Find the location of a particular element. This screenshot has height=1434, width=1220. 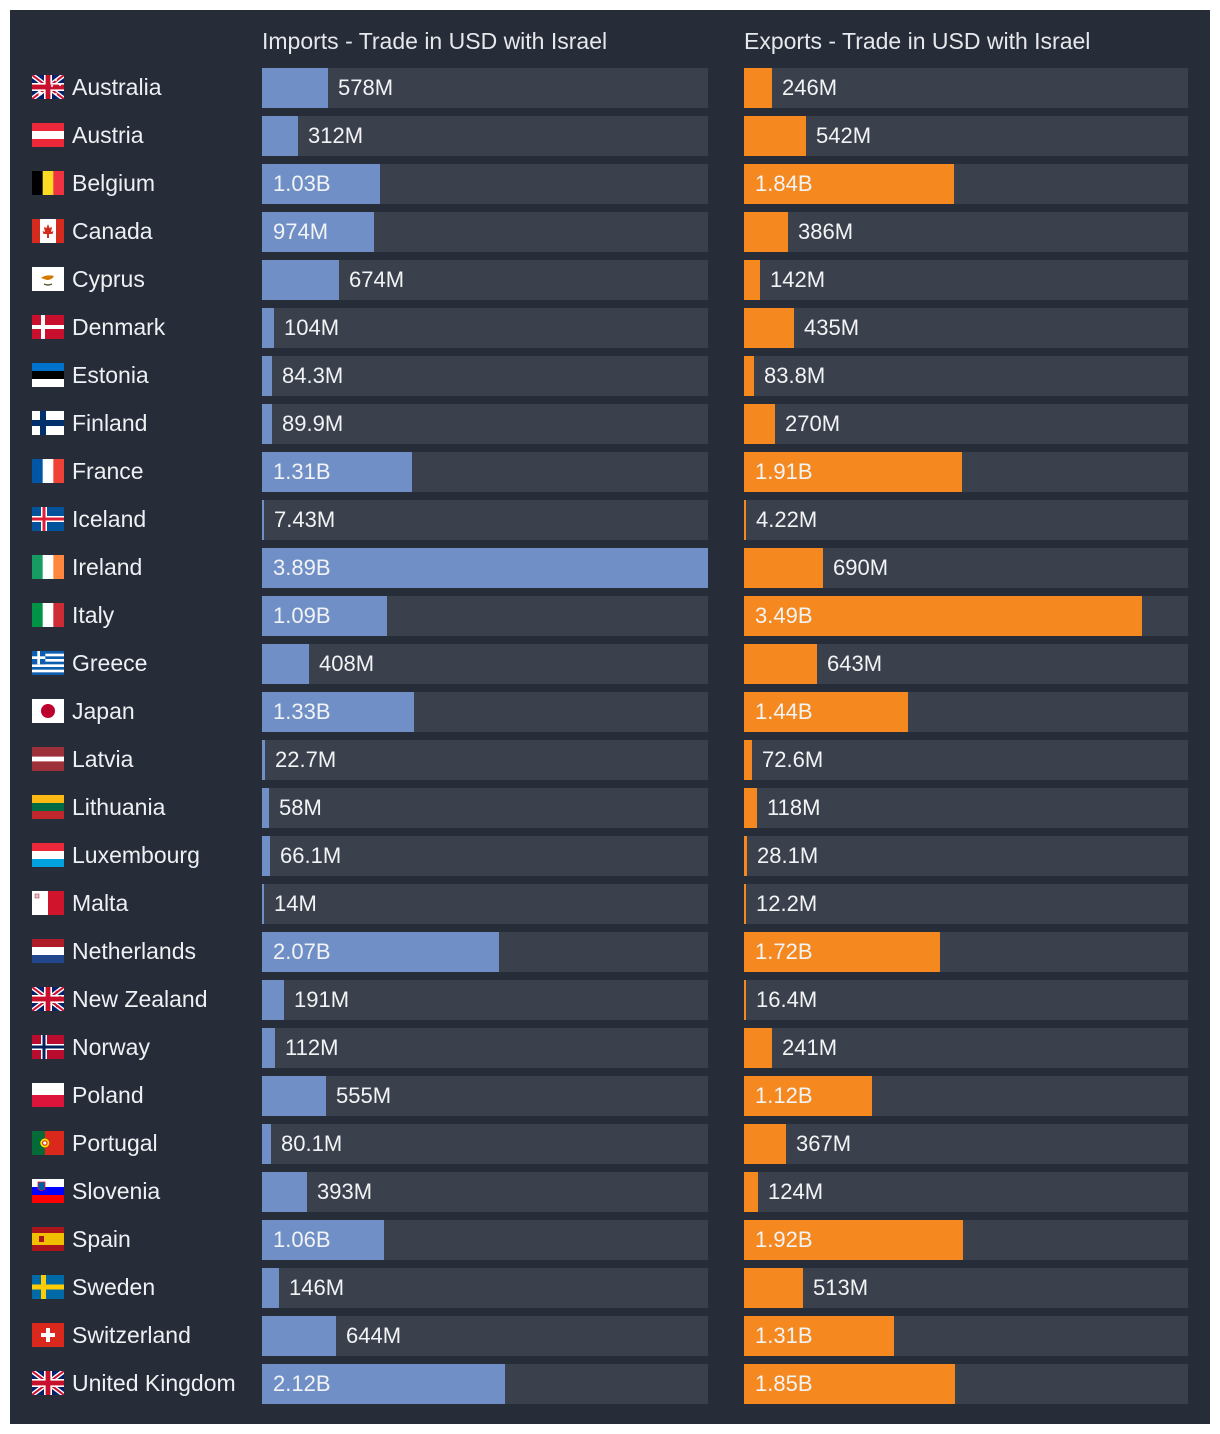

chart-row: Belgium 1.03B 1.84B is located at coordinates (610, 184).